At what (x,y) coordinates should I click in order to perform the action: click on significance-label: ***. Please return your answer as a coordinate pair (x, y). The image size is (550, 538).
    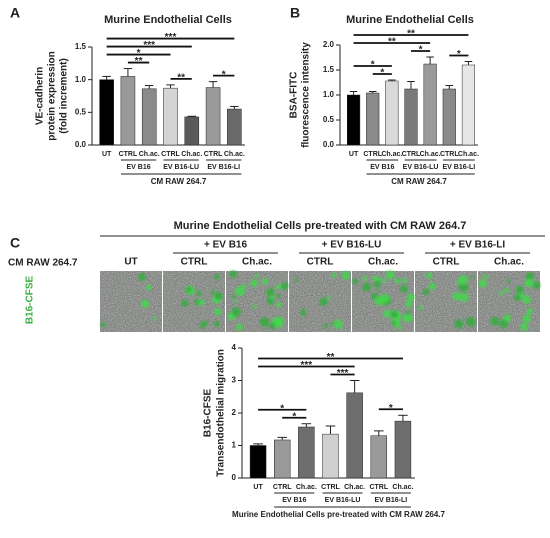
    Looking at the image, I should click on (149, 45).